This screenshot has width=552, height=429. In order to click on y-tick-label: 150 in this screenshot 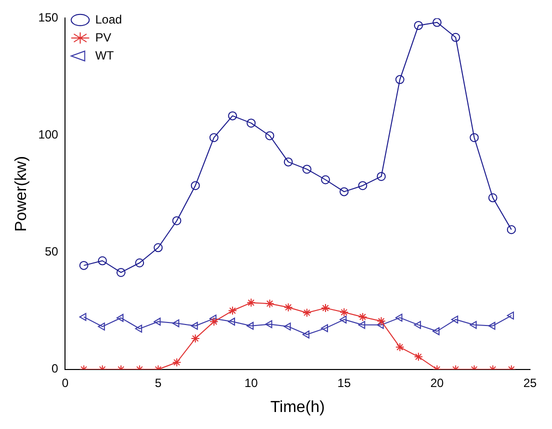, I will do `click(48, 17)`.